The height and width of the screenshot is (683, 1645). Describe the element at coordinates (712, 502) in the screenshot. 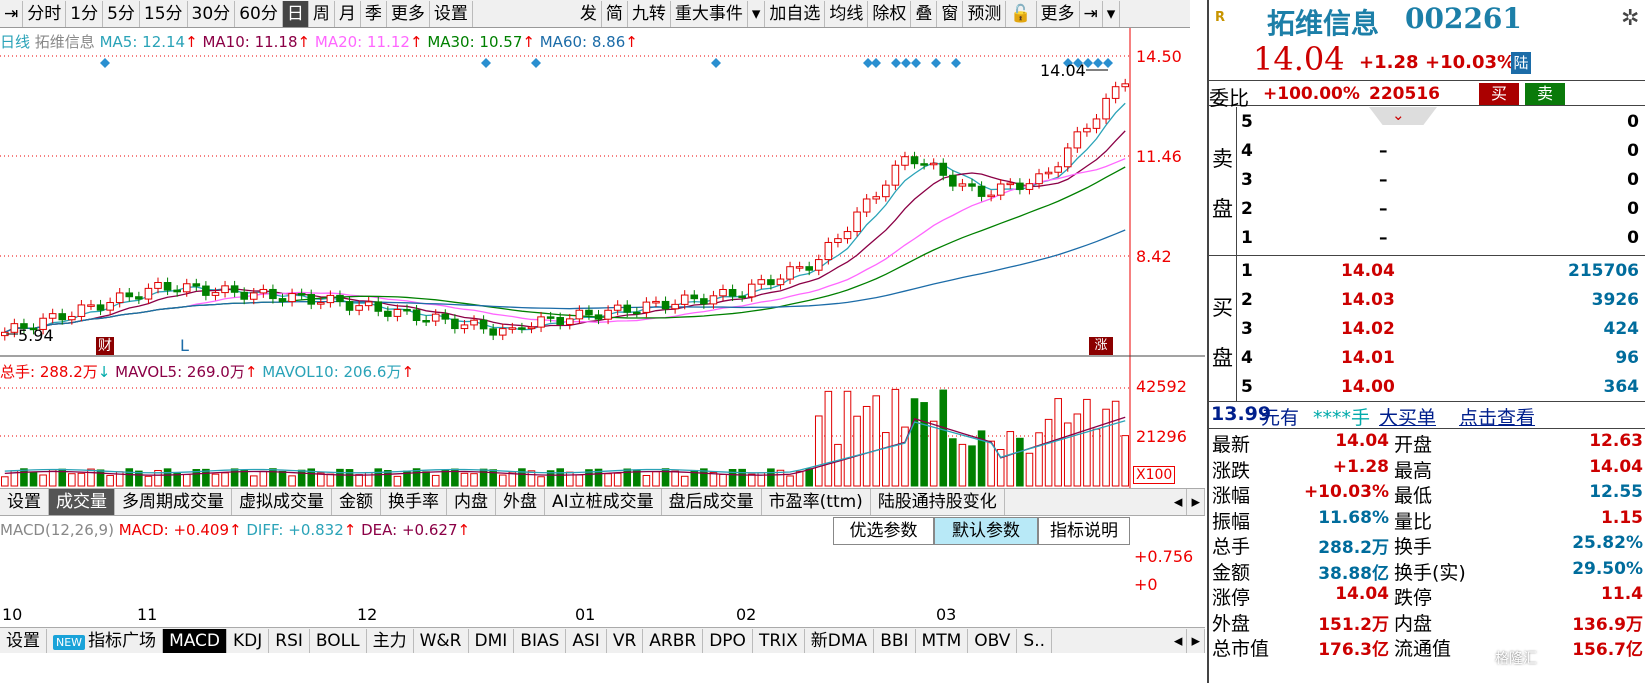

I see `indicator-tab-9: 盘后成交量` at that location.